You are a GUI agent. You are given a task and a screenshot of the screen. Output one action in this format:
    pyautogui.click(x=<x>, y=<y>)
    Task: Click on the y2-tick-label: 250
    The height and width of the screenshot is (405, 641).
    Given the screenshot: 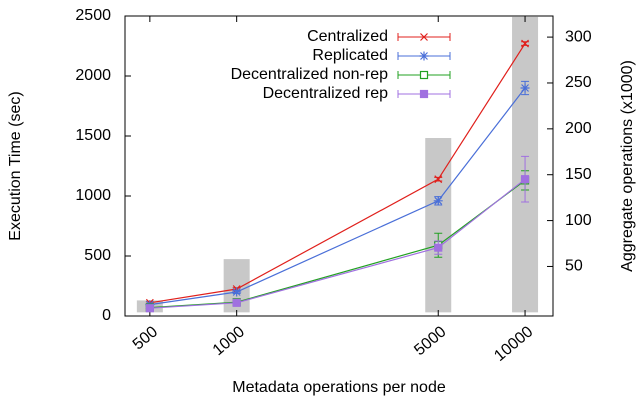 What is the action you would take?
    pyautogui.click(x=578, y=82)
    